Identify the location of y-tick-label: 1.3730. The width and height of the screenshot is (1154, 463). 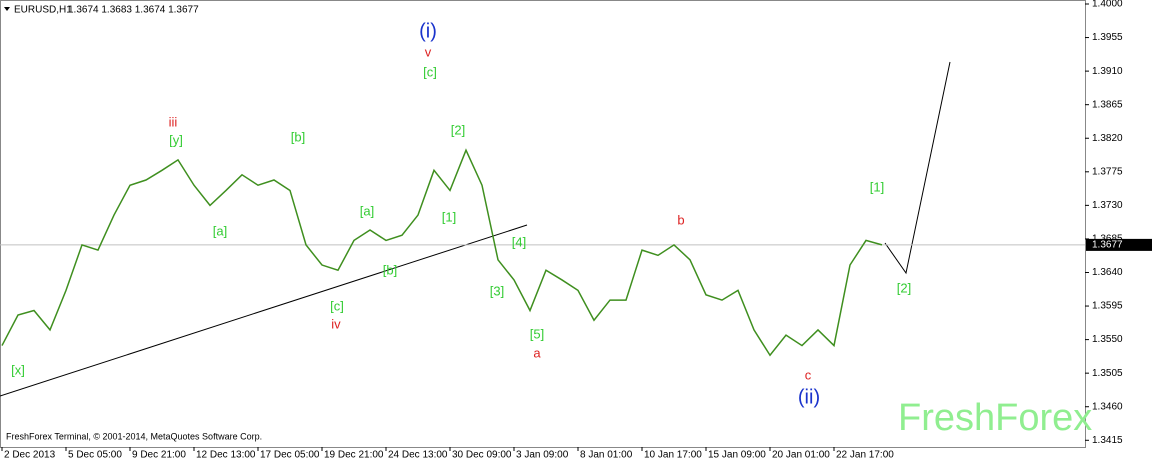
(1107, 205).